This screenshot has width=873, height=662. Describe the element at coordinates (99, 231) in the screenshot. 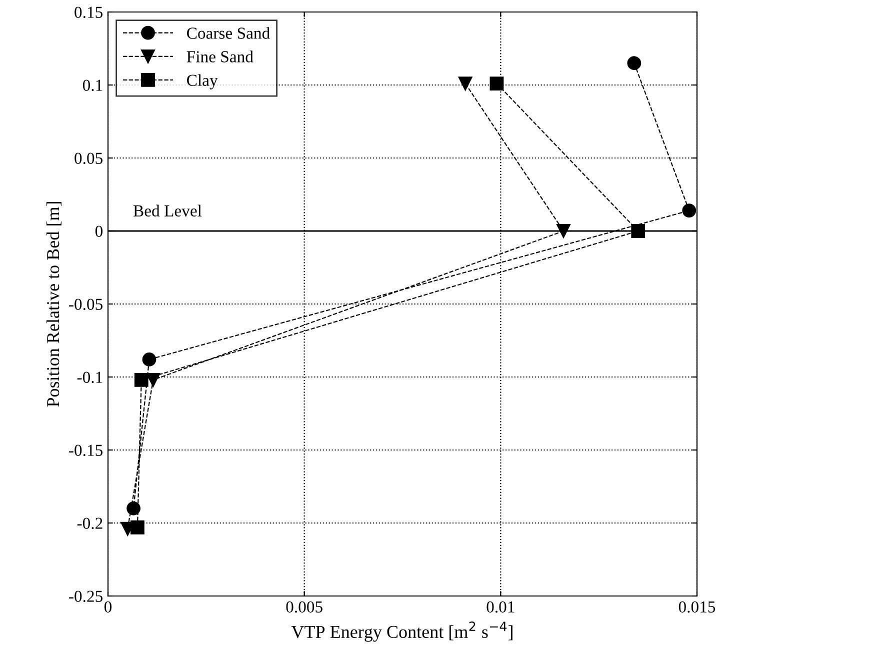

I see `y-tick-label: 0` at that location.